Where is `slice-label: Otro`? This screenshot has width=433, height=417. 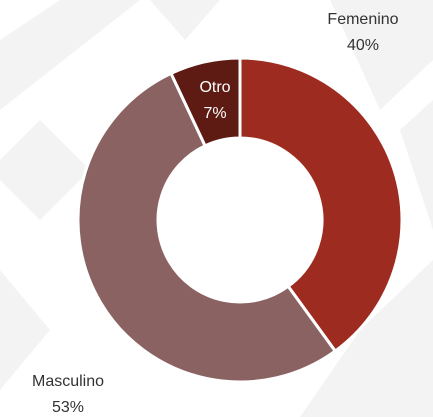
slice-label: Otro is located at coordinates (214, 87).